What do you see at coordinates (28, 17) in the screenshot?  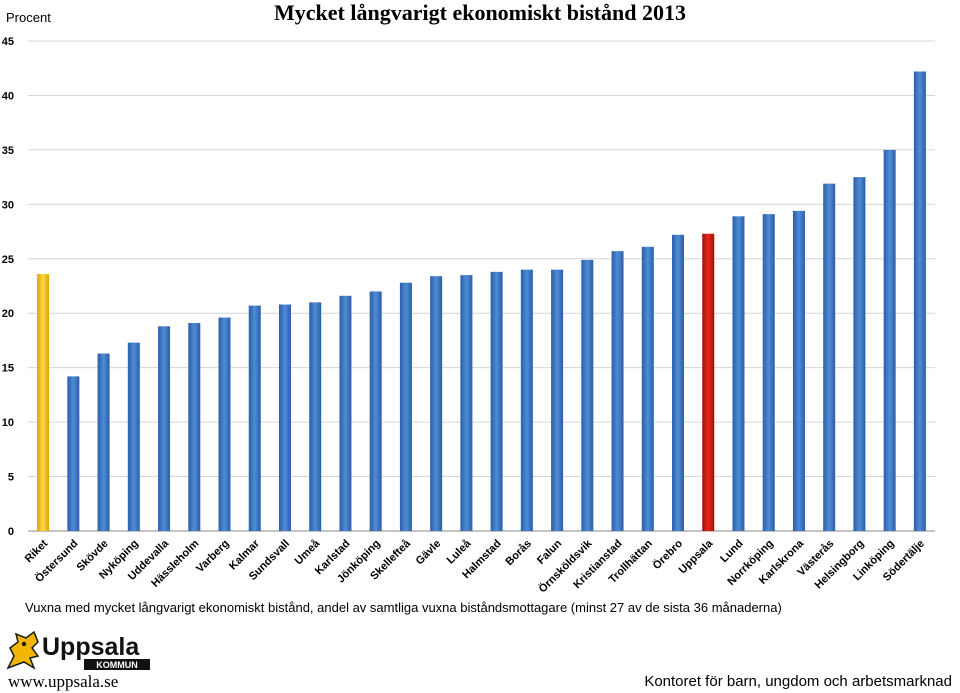 I see `y-axis-label: Procent` at bounding box center [28, 17].